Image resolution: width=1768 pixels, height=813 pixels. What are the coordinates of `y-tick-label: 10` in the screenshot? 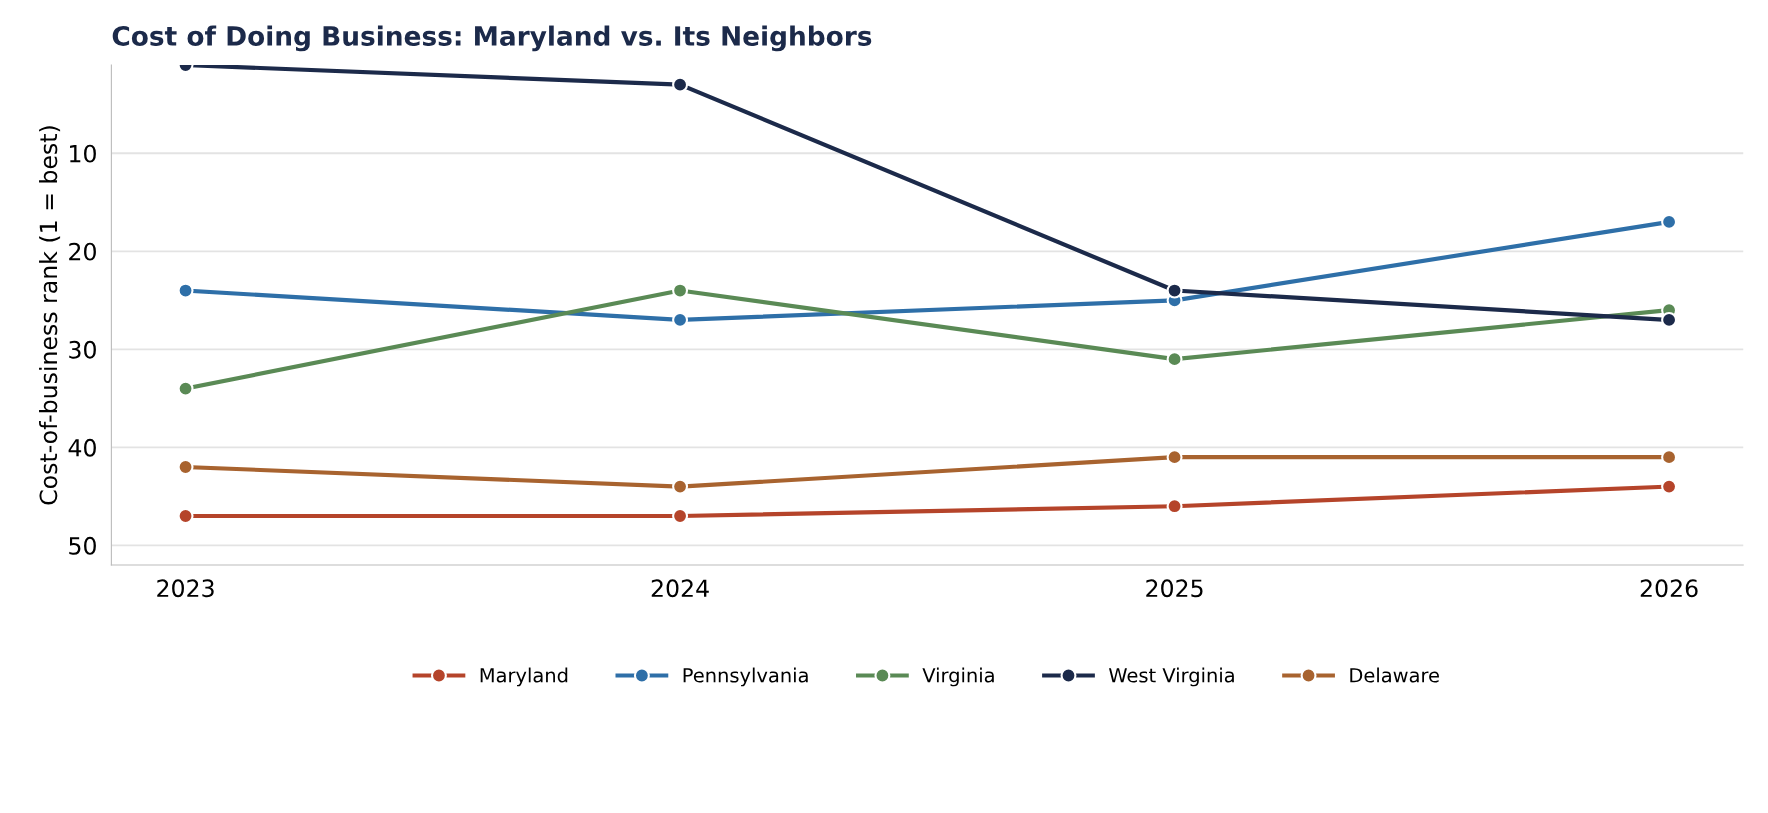 It's located at (83, 153).